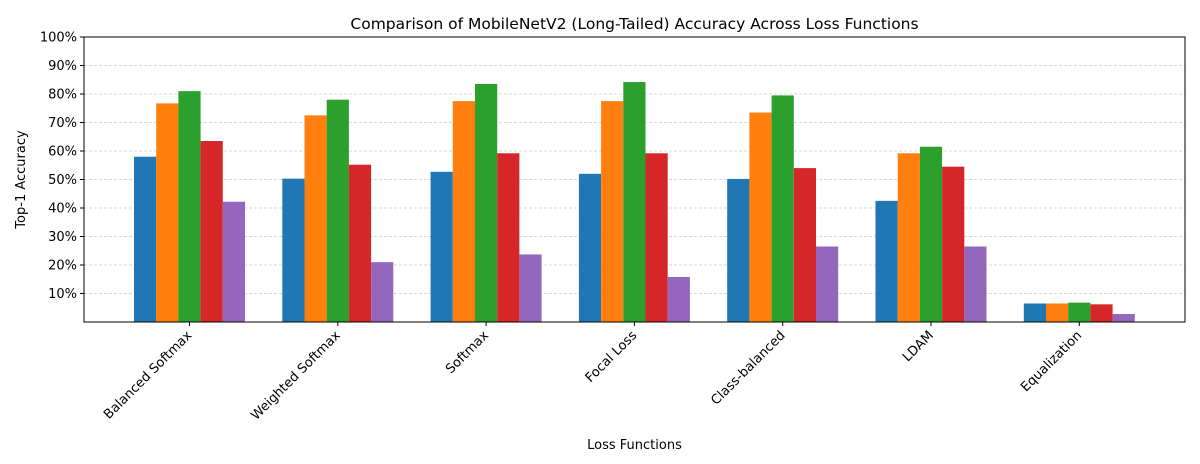  Describe the element at coordinates (62, 152) in the screenshot. I see `y-tick-label: 60%` at that location.